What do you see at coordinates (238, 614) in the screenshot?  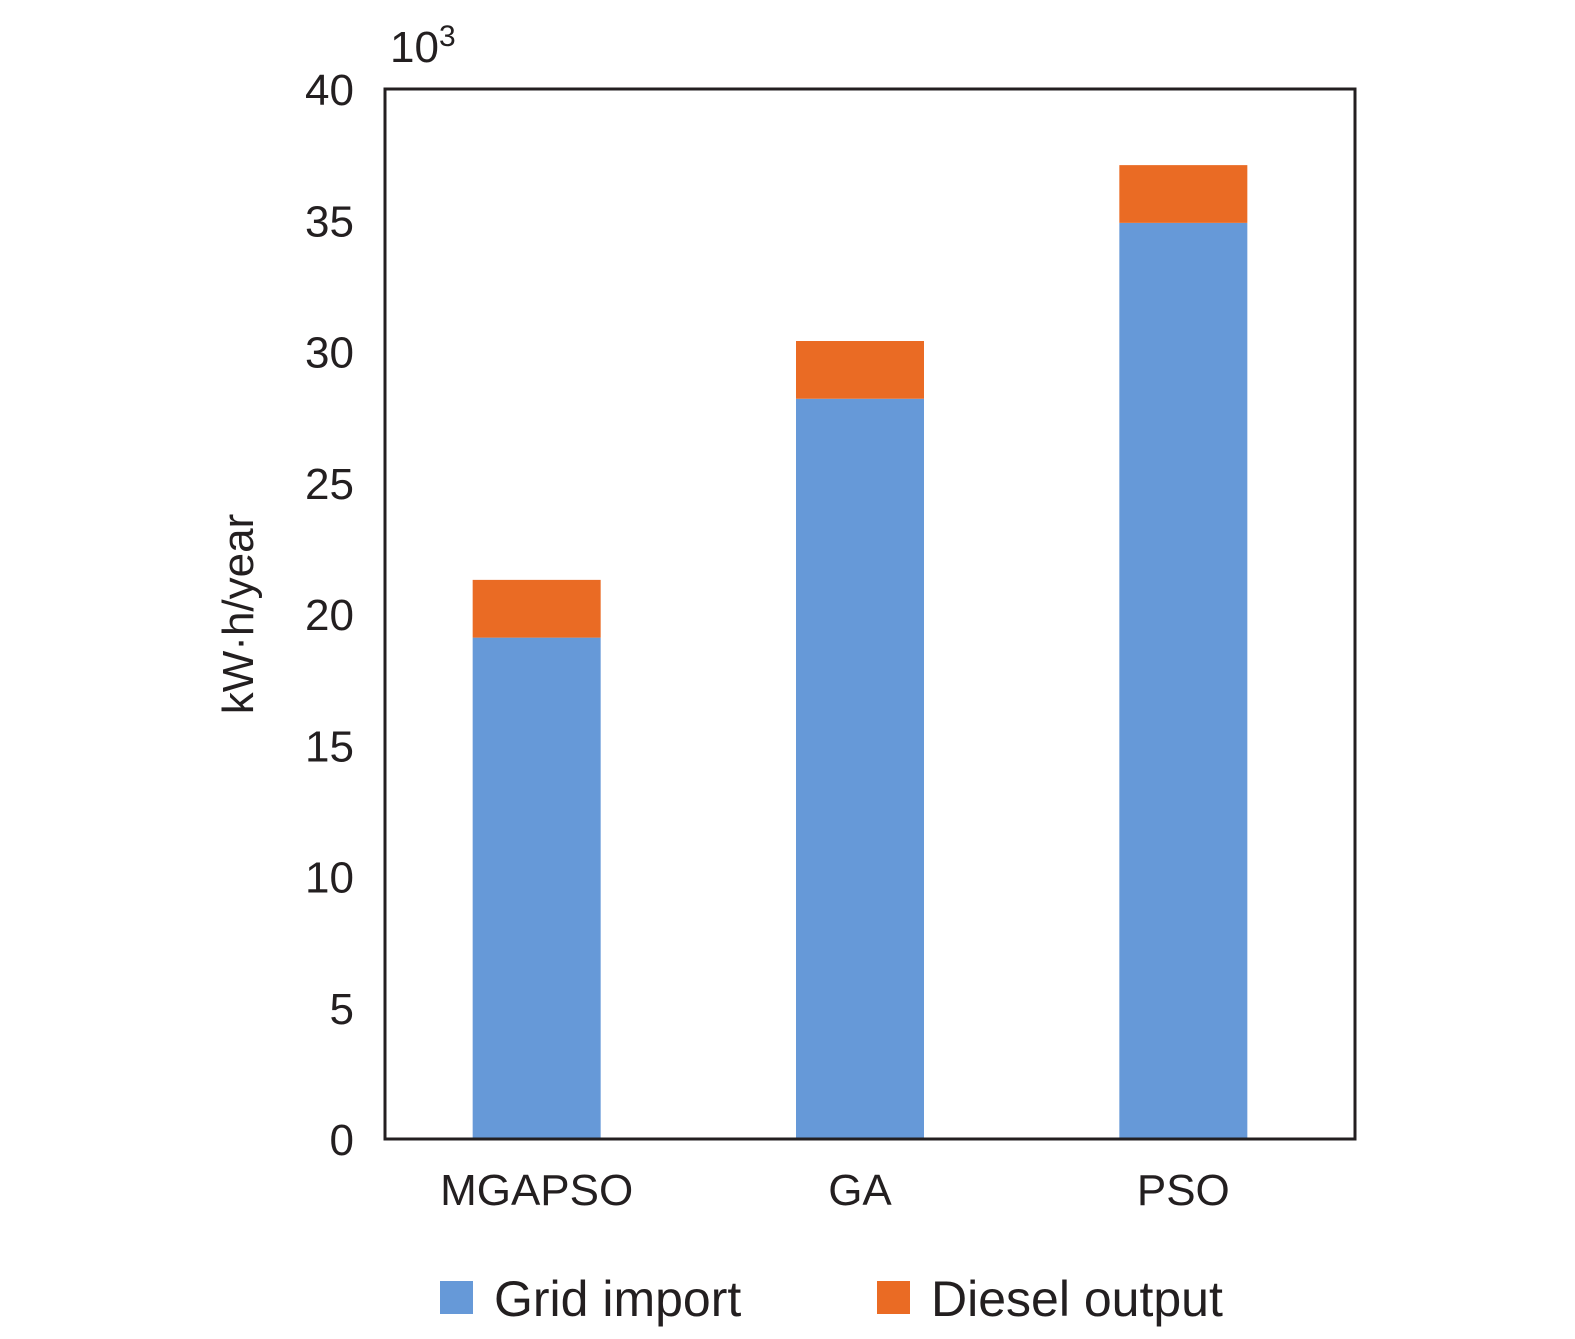 I see `y-axis-label: kW·h/year` at bounding box center [238, 614].